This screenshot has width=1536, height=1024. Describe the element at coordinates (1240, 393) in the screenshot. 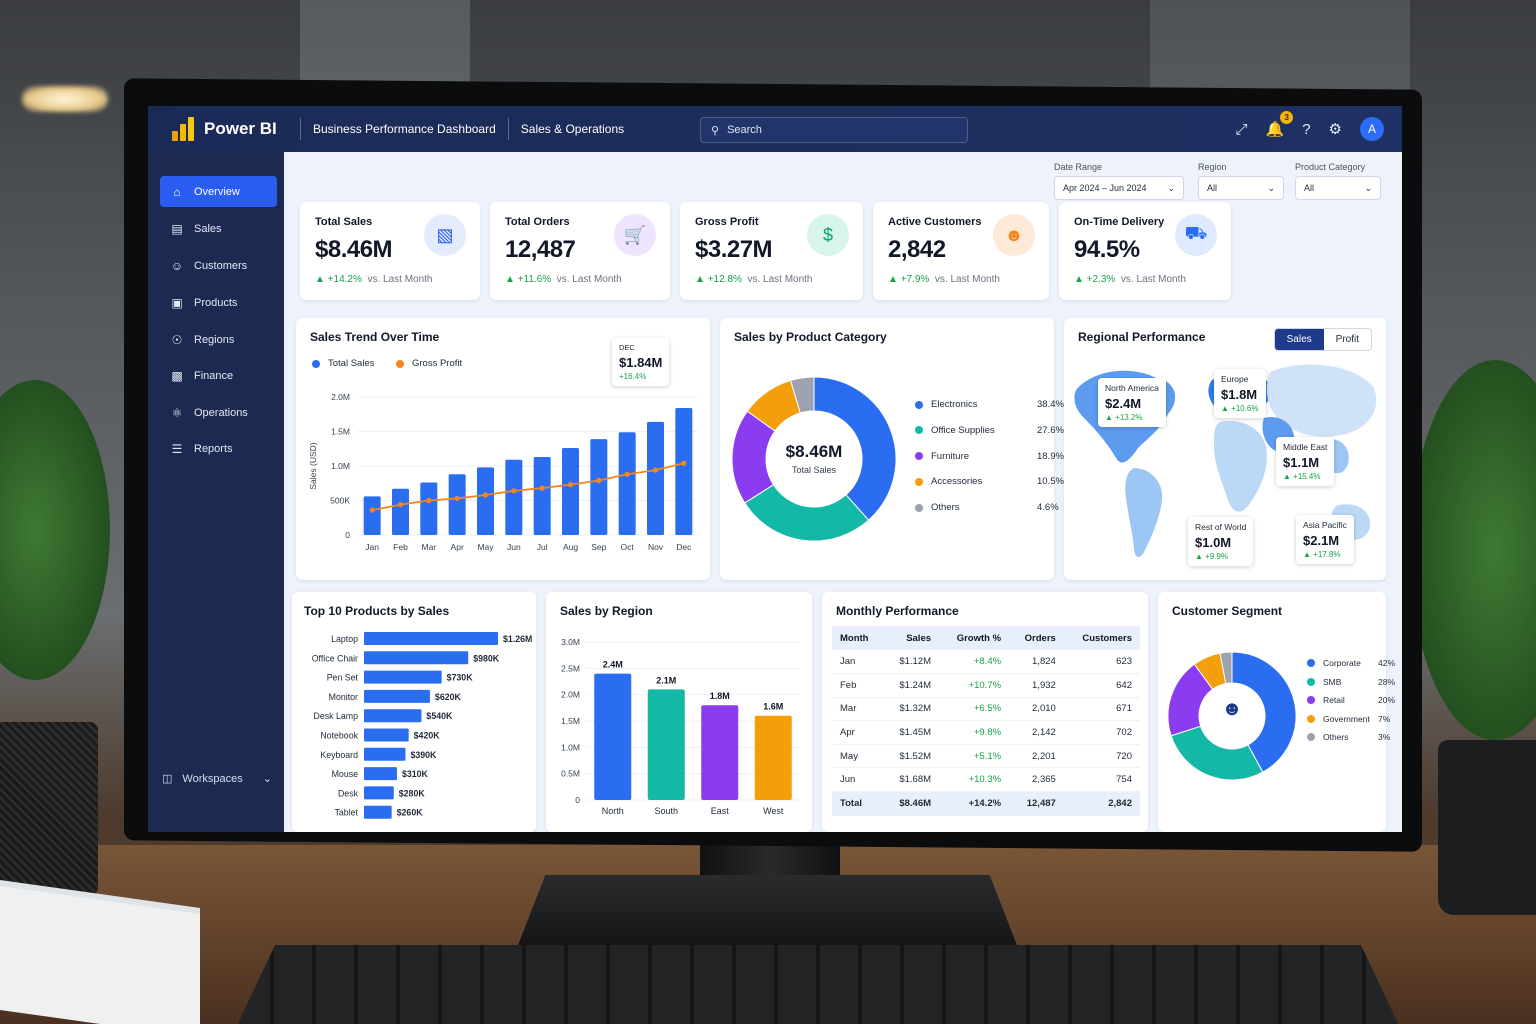

I see `region-tag-europe: Europe $1.8M ▲ +10.6%` at that location.